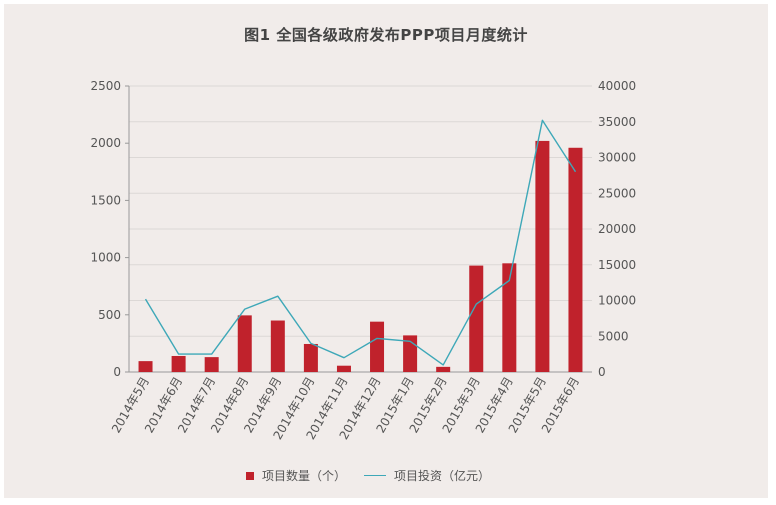 The height and width of the screenshot is (505, 776). I want to click on y-left-tick-label: 500, so click(109, 315).